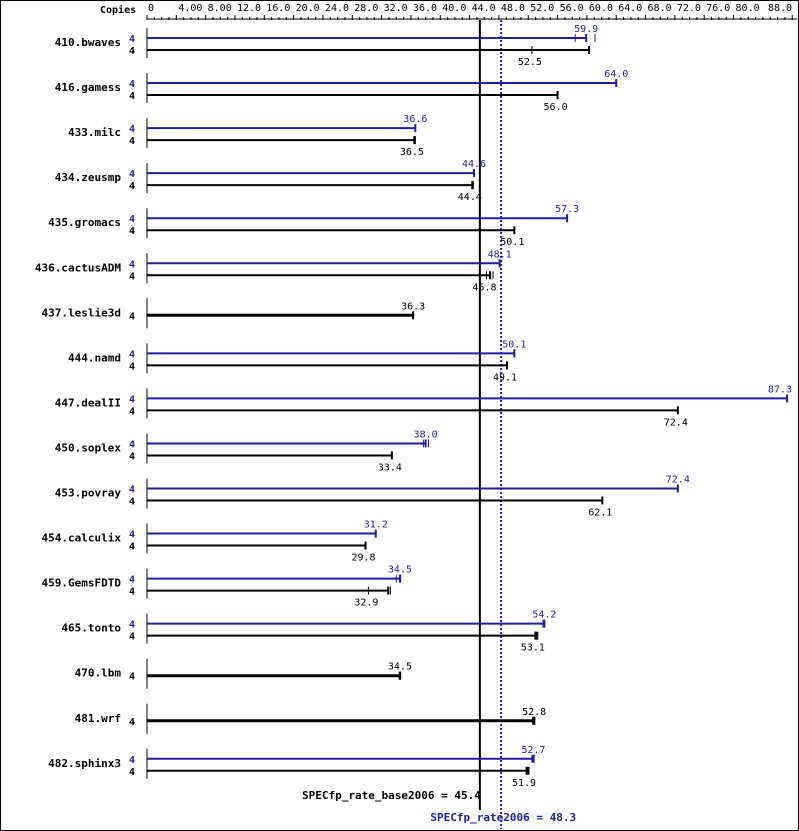 The width and height of the screenshot is (799, 831). Describe the element at coordinates (474, 164) in the screenshot. I see `peak-value-label: 44.6` at that location.